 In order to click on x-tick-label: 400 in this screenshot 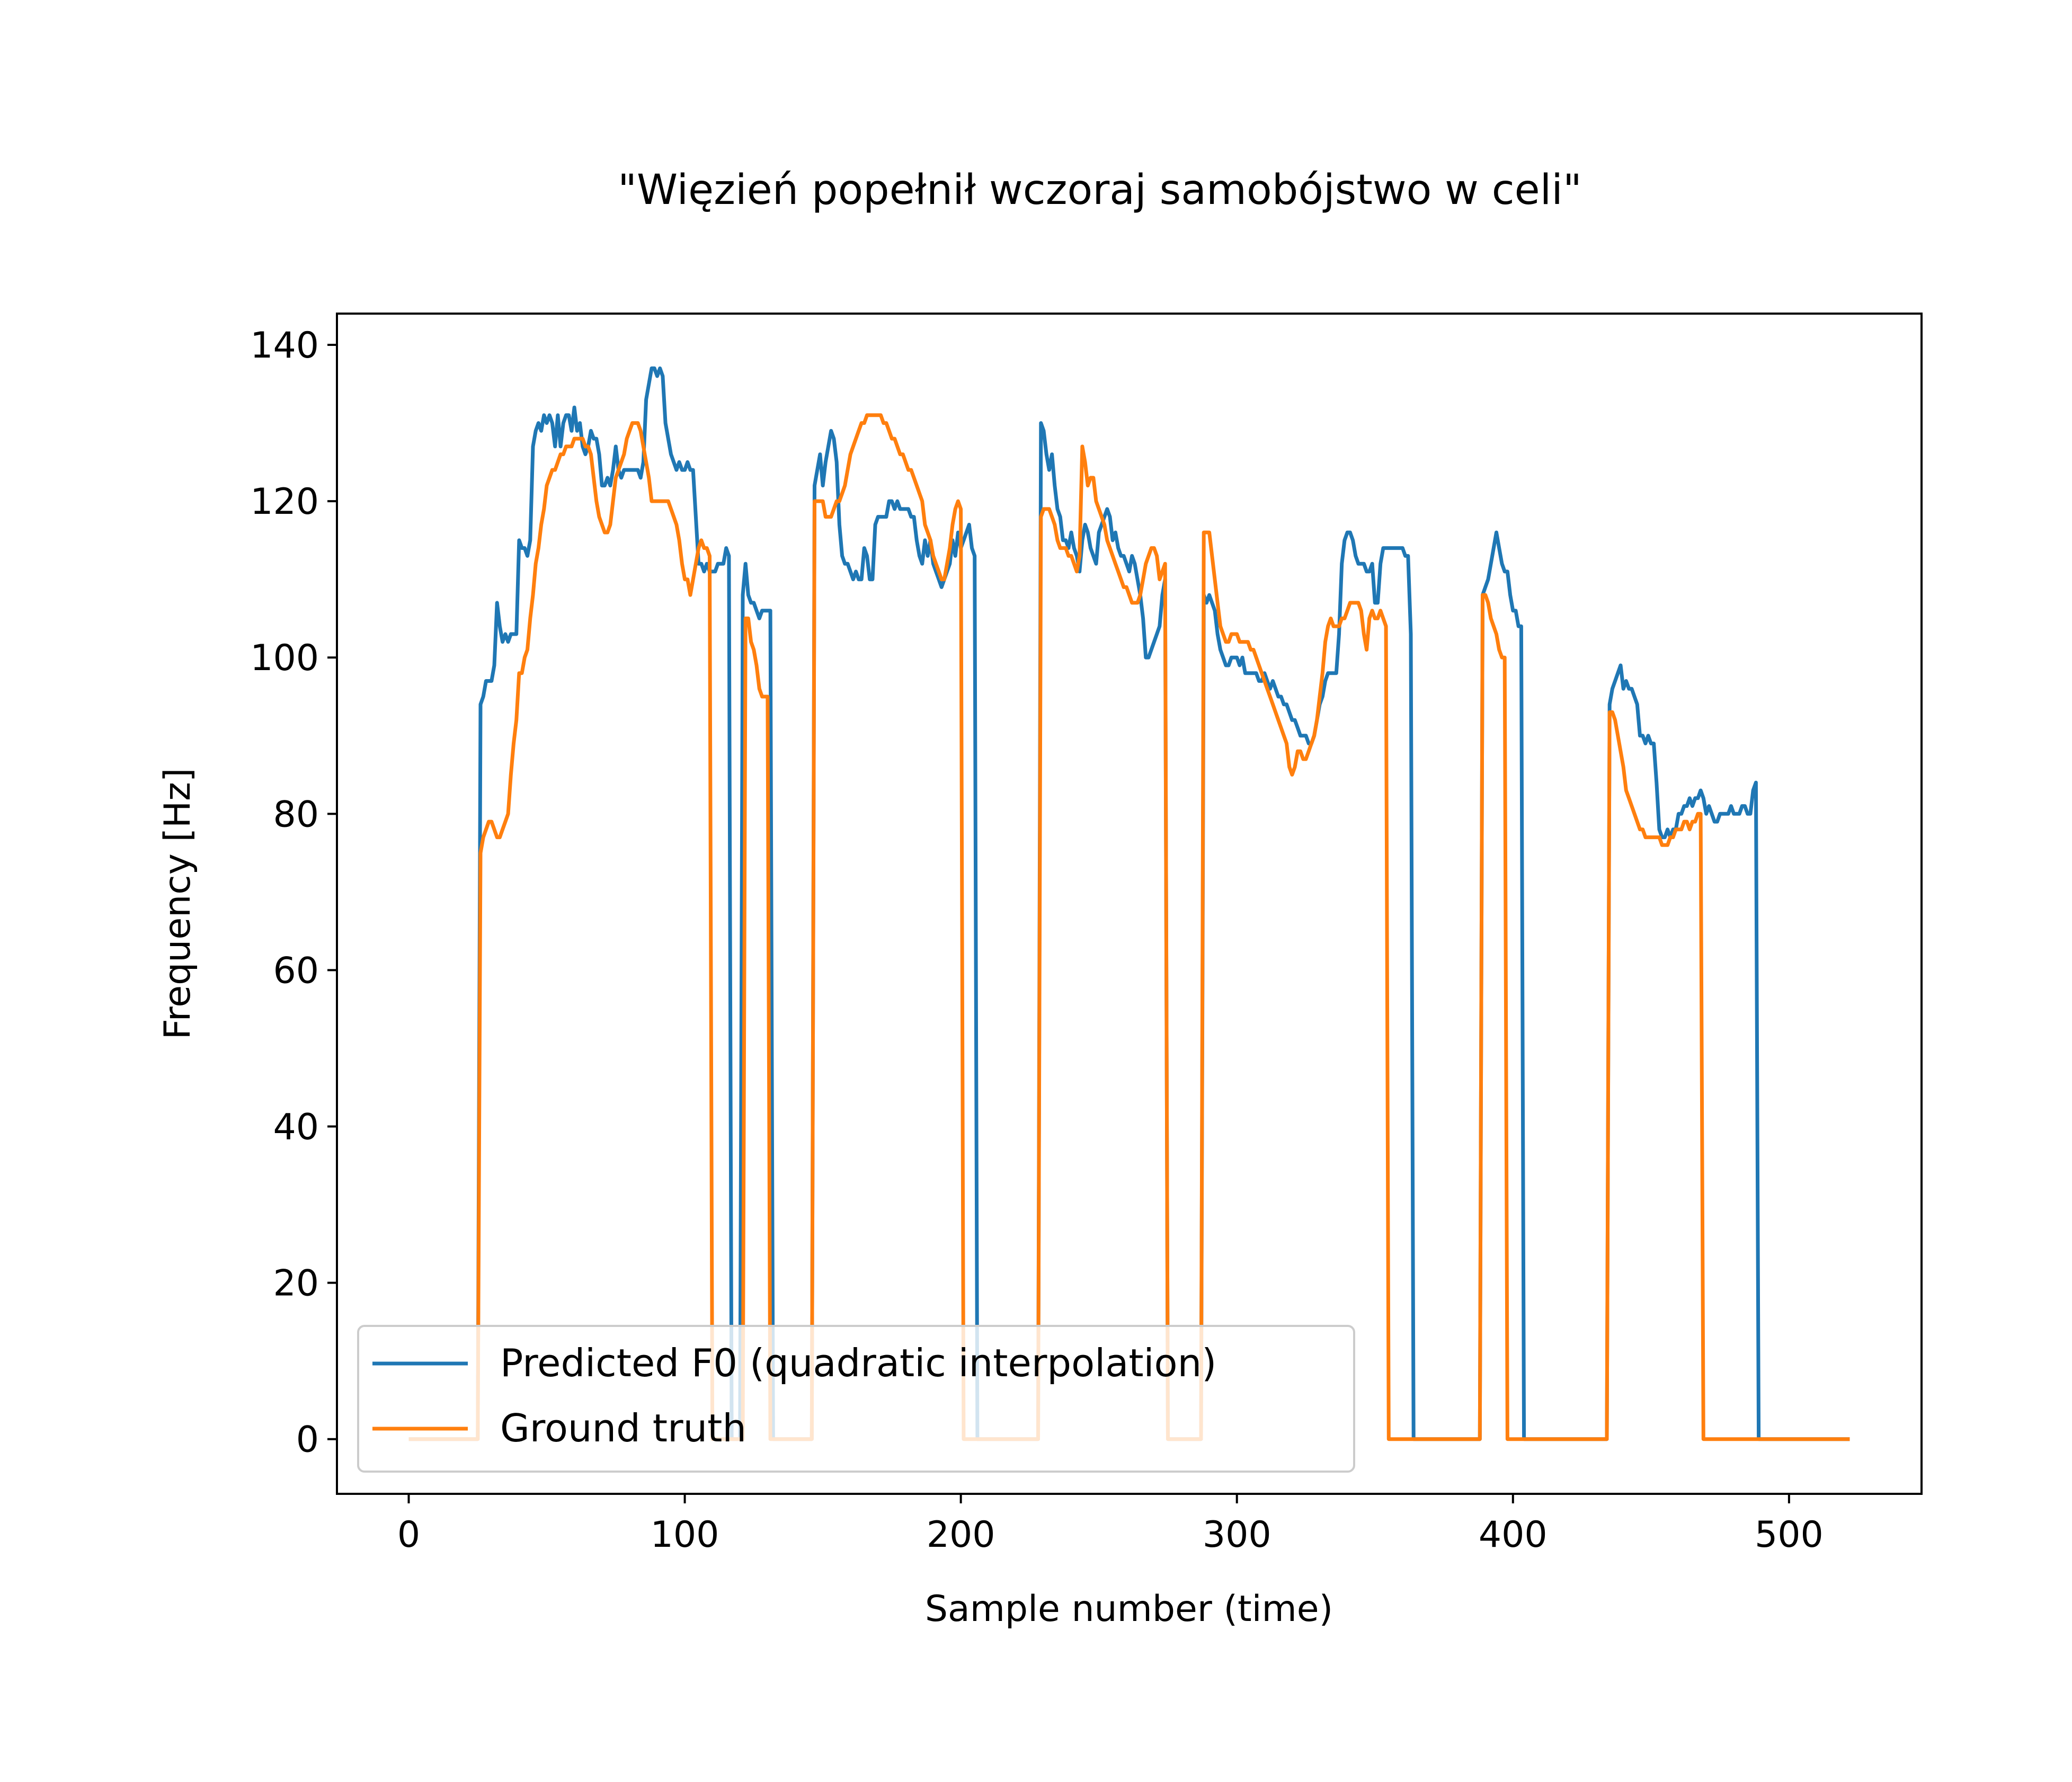, I will do `click(1513, 1535)`.